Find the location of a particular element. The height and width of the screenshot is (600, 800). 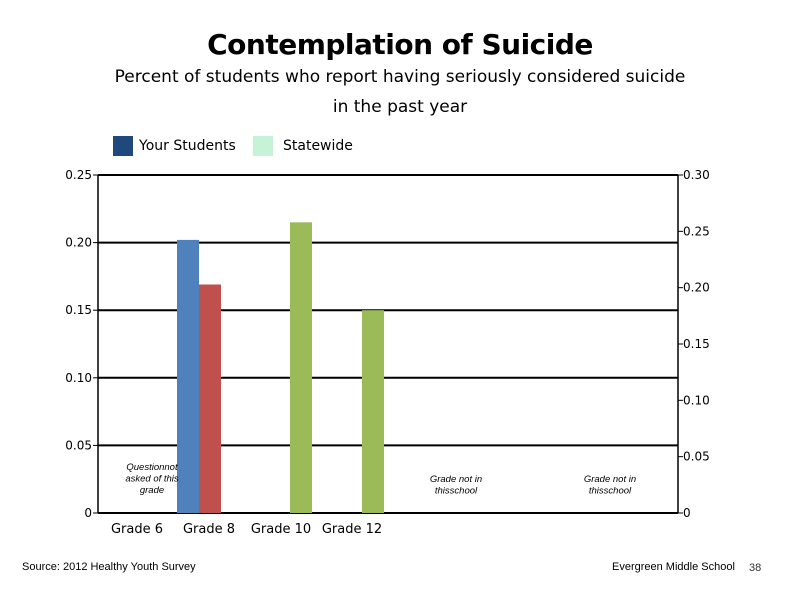

x-tick-label-grade-12: Grade 12 is located at coordinates (352, 529).